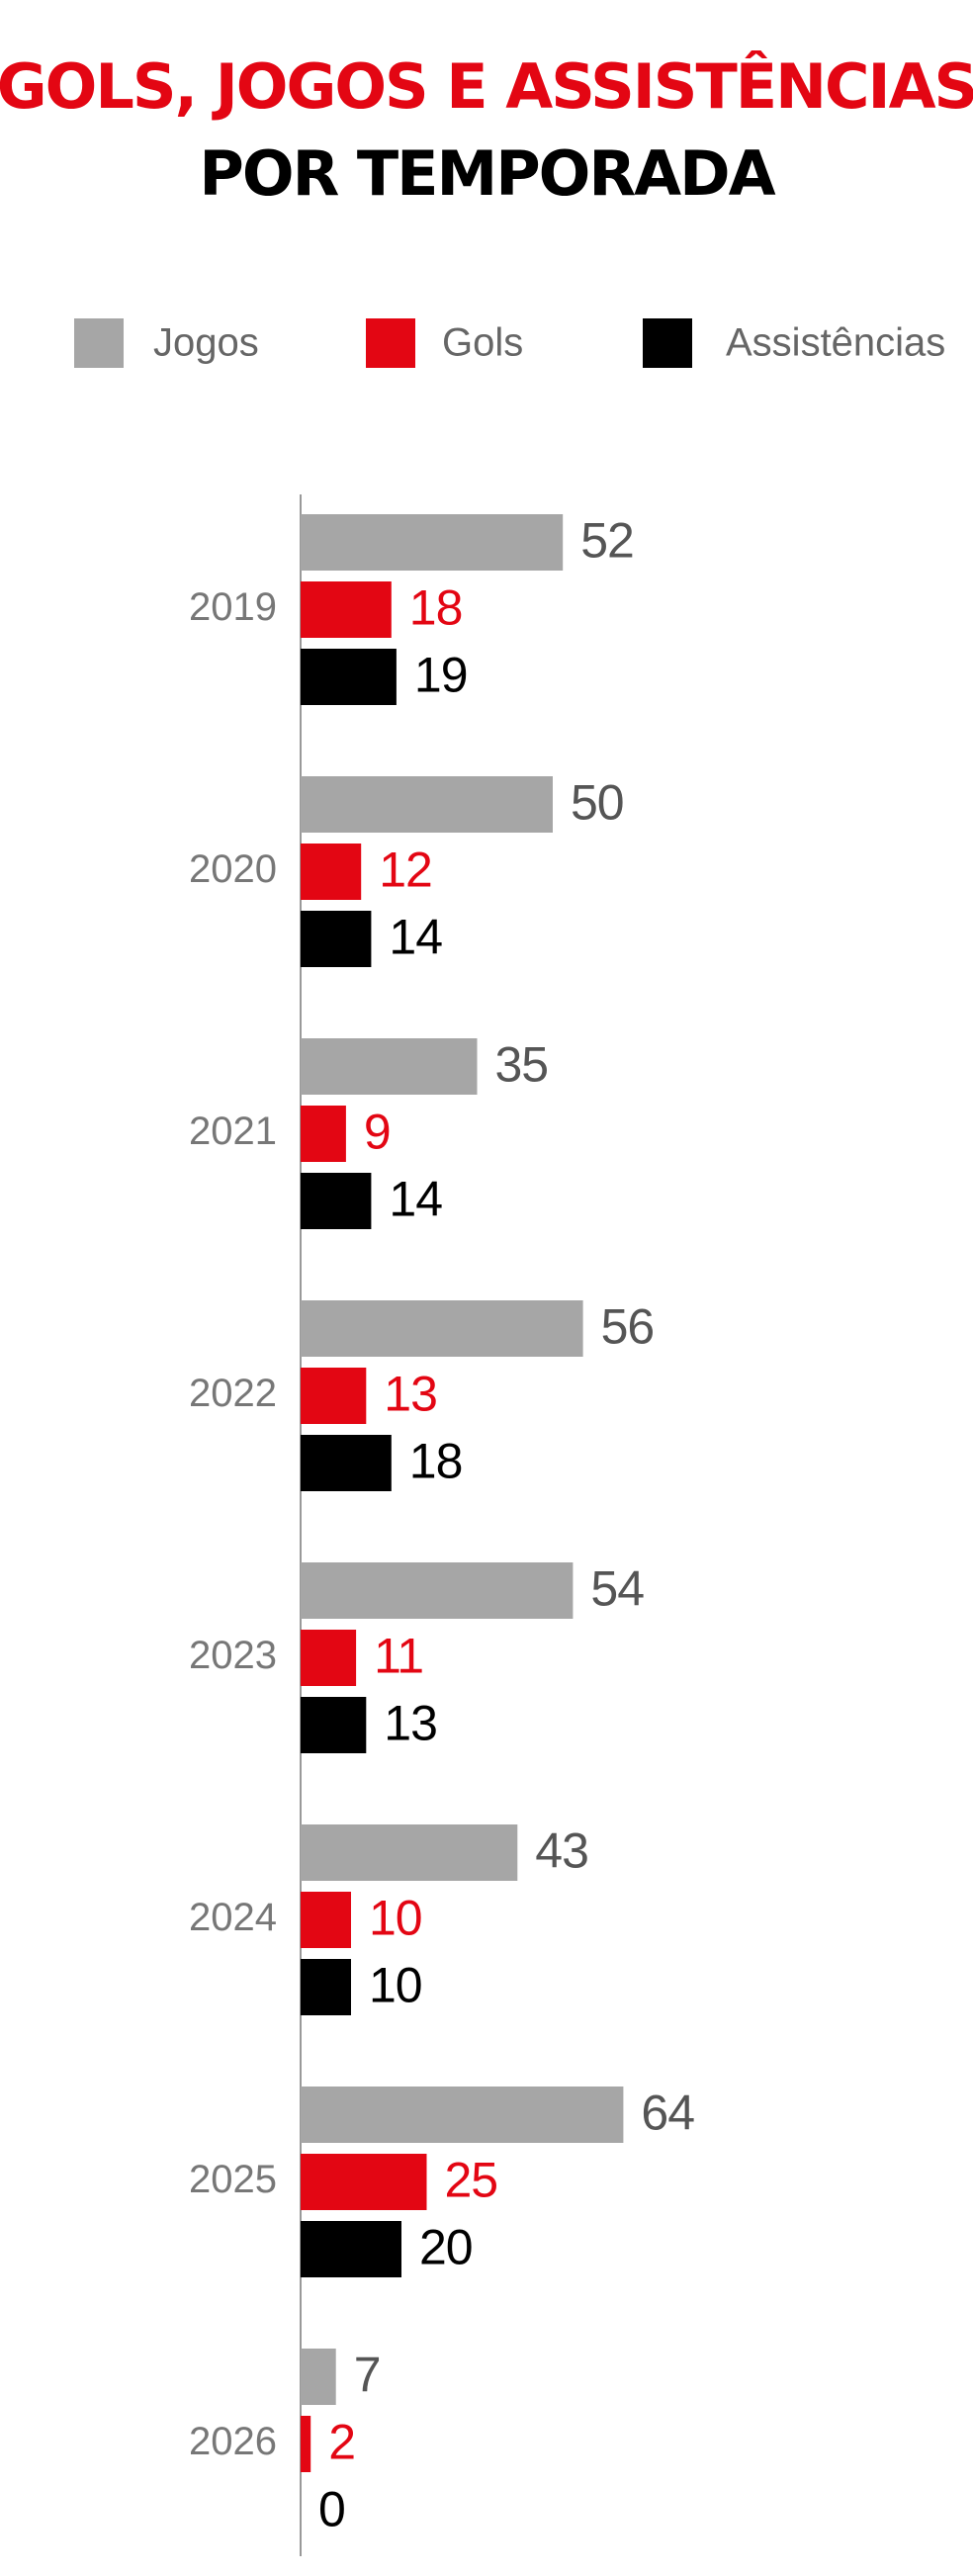 Image resolution: width=973 pixels, height=2576 pixels. What do you see at coordinates (441, 675) in the screenshot?
I see `value-label: 19` at bounding box center [441, 675].